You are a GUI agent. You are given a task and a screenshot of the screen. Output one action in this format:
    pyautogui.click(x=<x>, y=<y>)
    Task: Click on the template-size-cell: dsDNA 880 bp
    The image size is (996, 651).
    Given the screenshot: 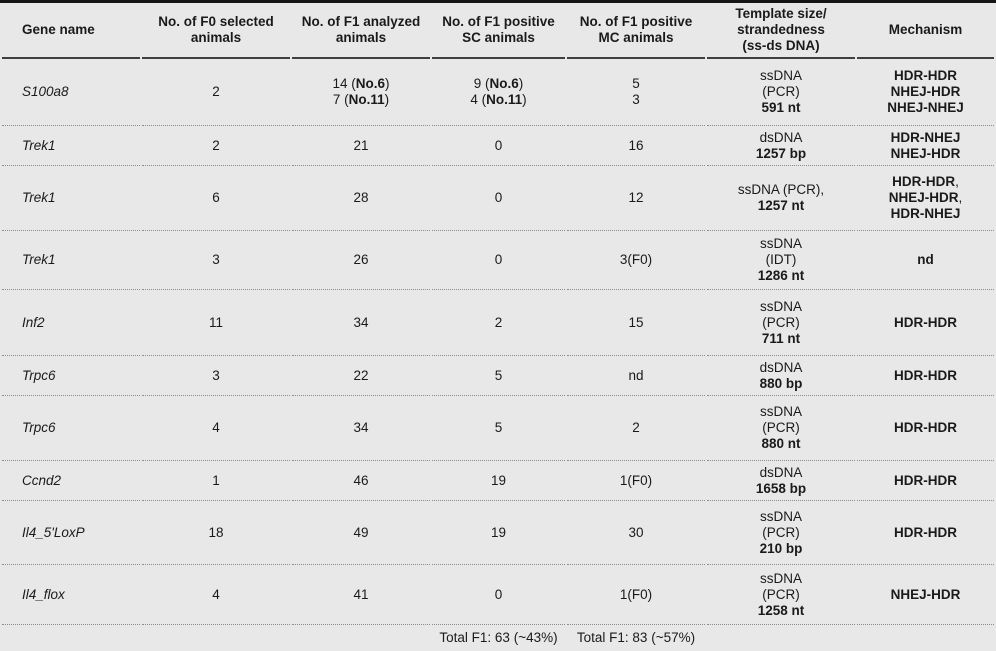 What is the action you would take?
    pyautogui.click(x=781, y=375)
    